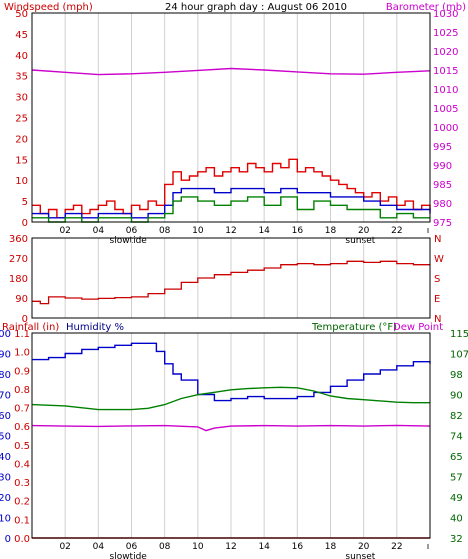  What do you see at coordinates (18, 239) in the screenshot?
I see `direction-ytick-label: 360` at bounding box center [18, 239].